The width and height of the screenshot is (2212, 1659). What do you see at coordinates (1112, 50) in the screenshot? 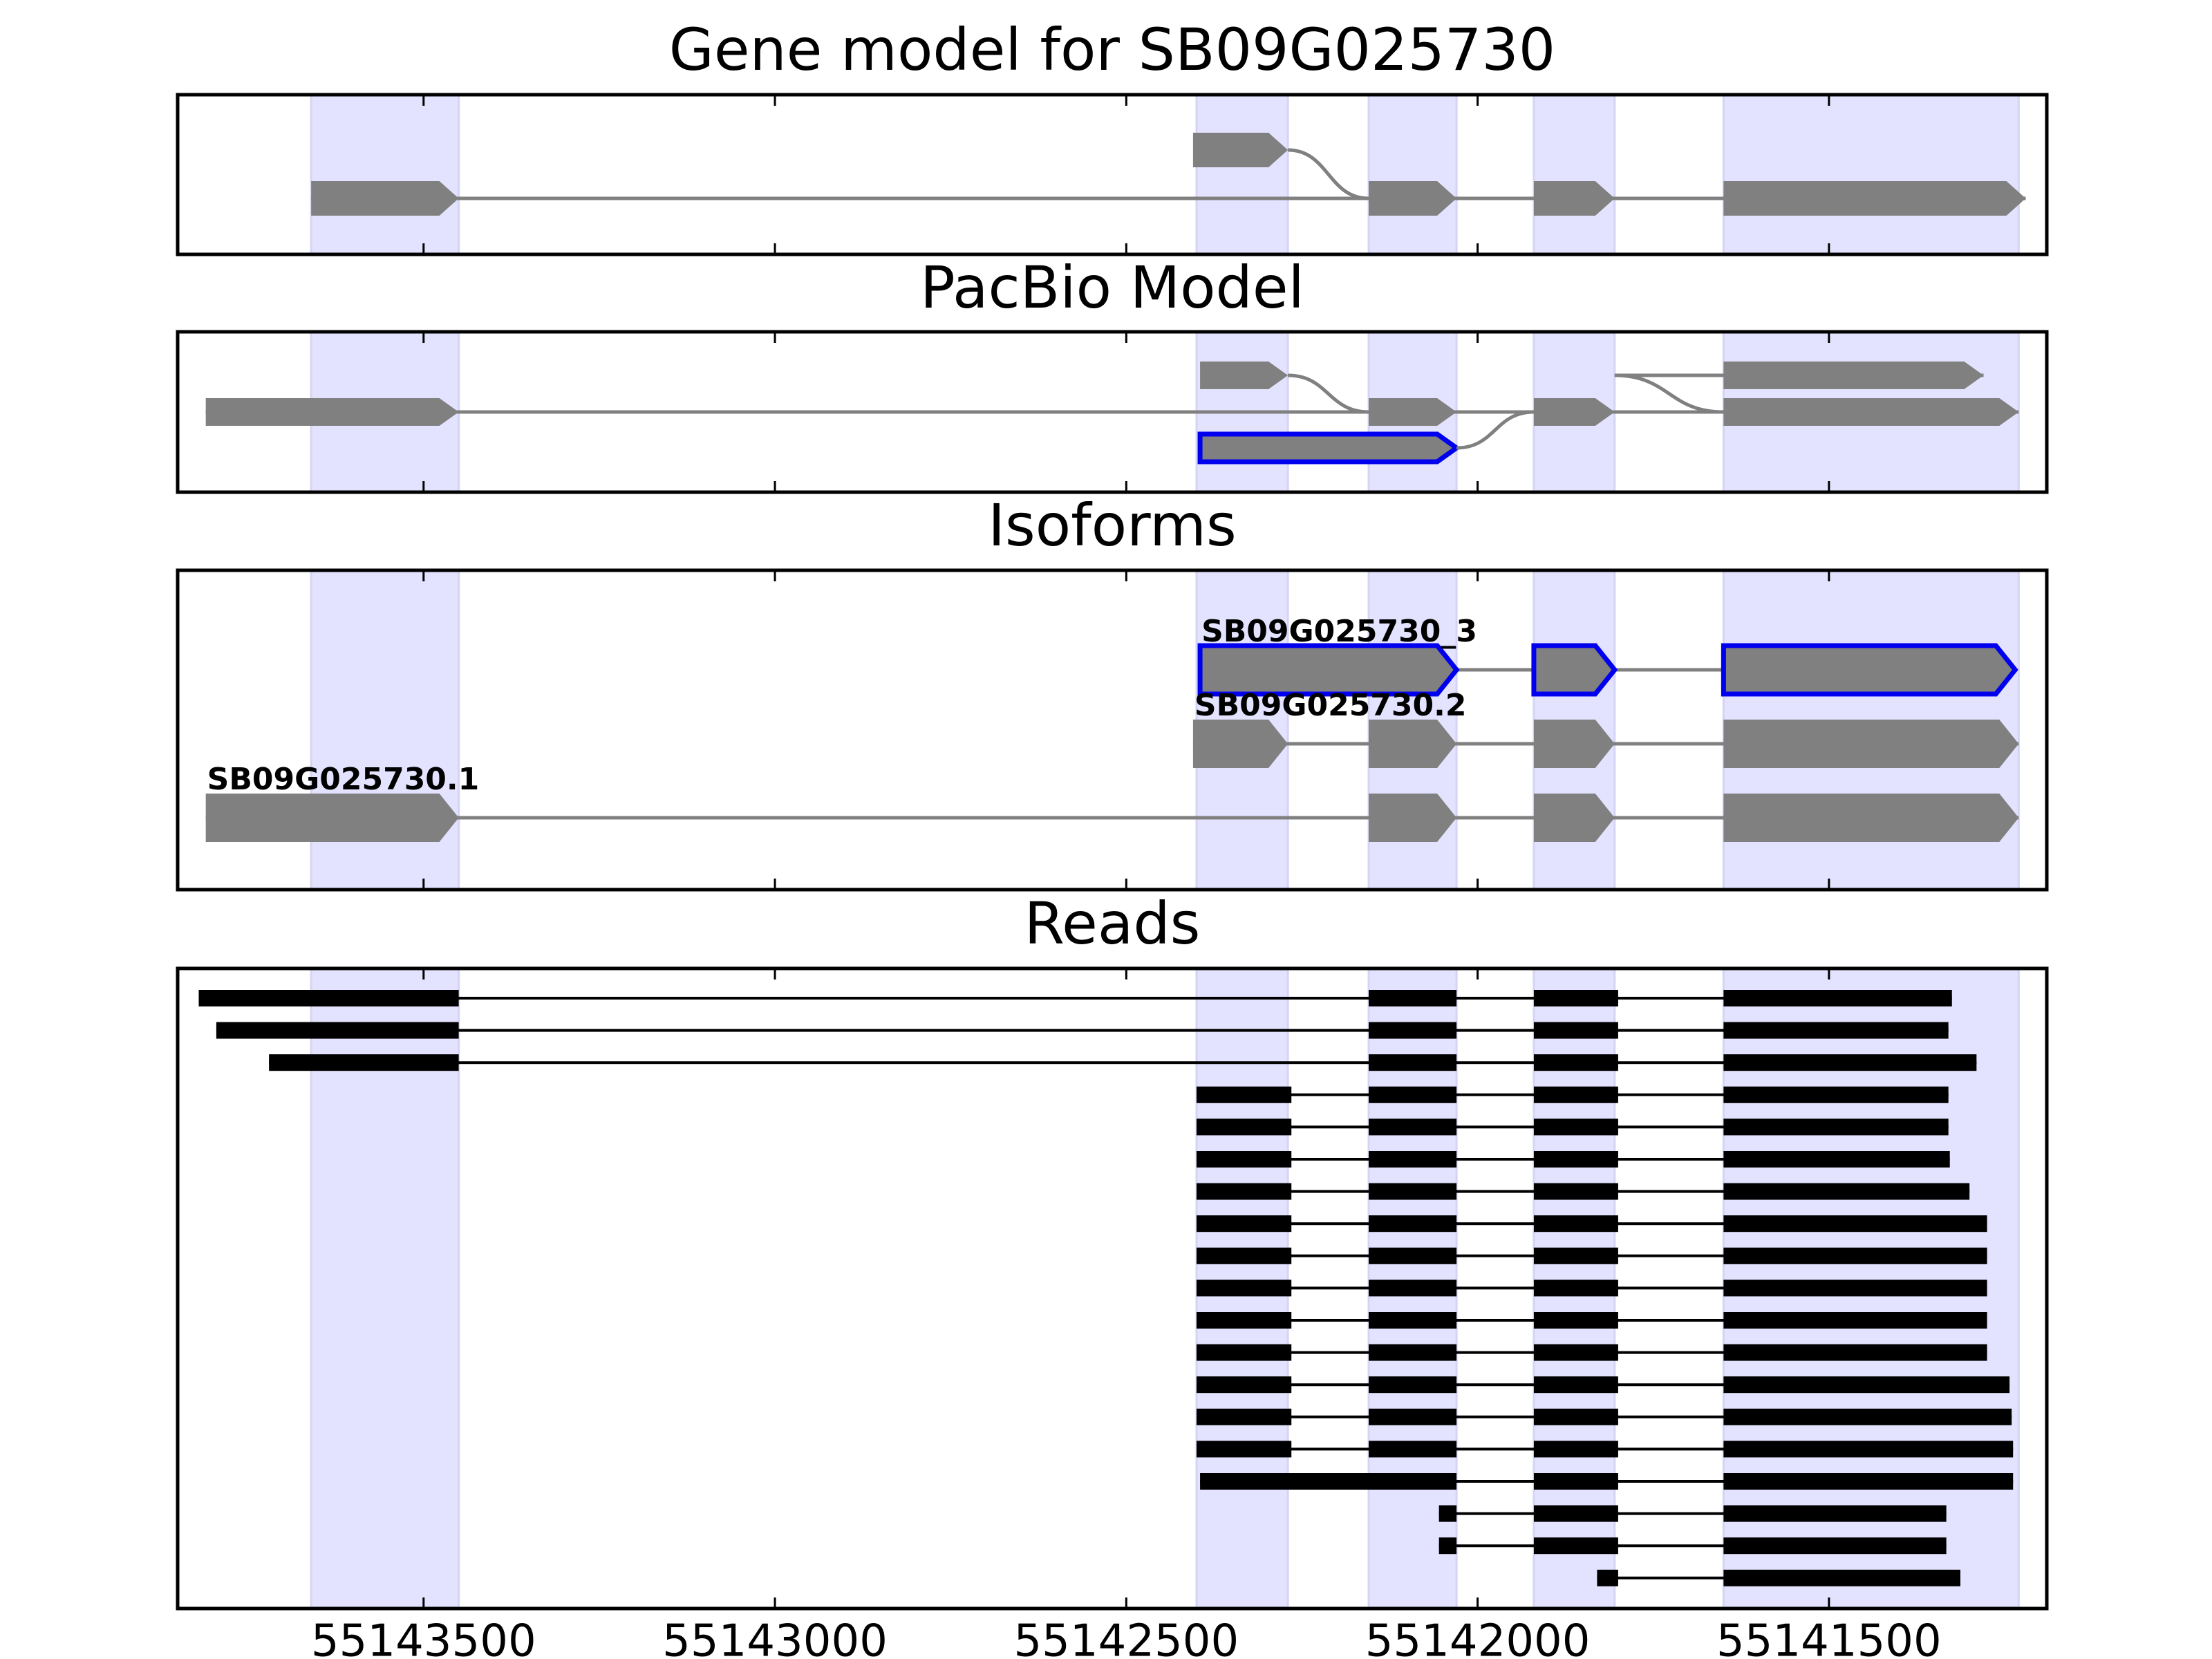
I see `panel-title: Gene model for SB09G025730` at bounding box center [1112, 50].